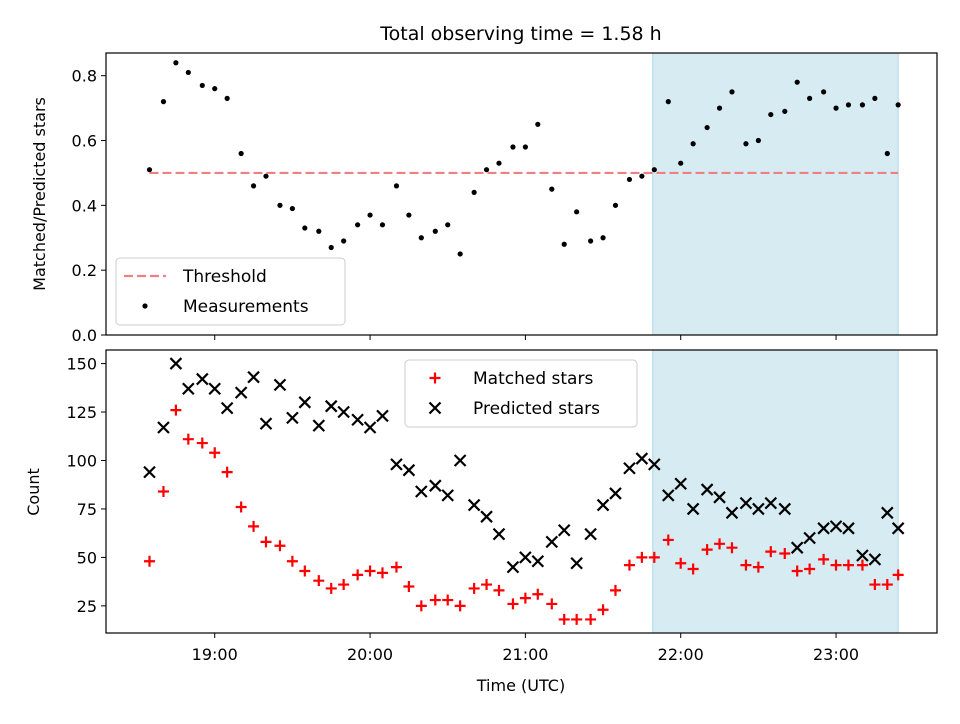  Describe the element at coordinates (81, 364) in the screenshot. I see `y-tick-label: 150` at that location.